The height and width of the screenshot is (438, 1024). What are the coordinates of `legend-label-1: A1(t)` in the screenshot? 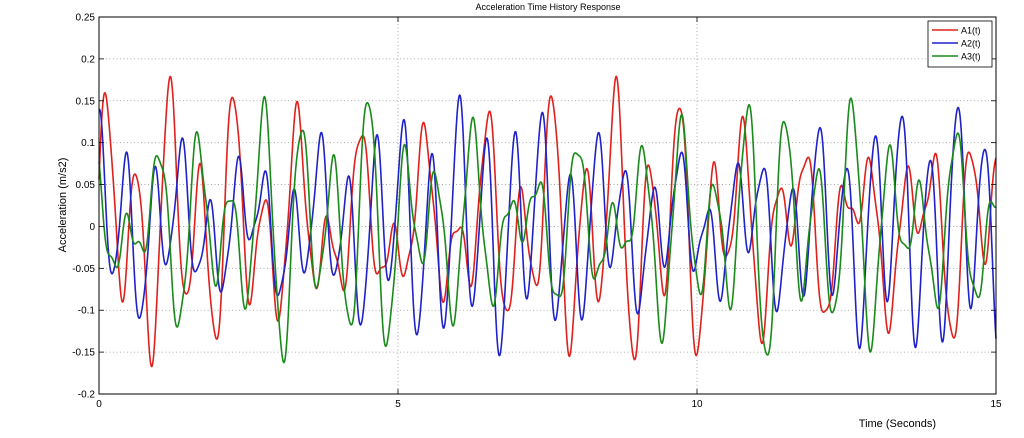 It's located at (971, 31).